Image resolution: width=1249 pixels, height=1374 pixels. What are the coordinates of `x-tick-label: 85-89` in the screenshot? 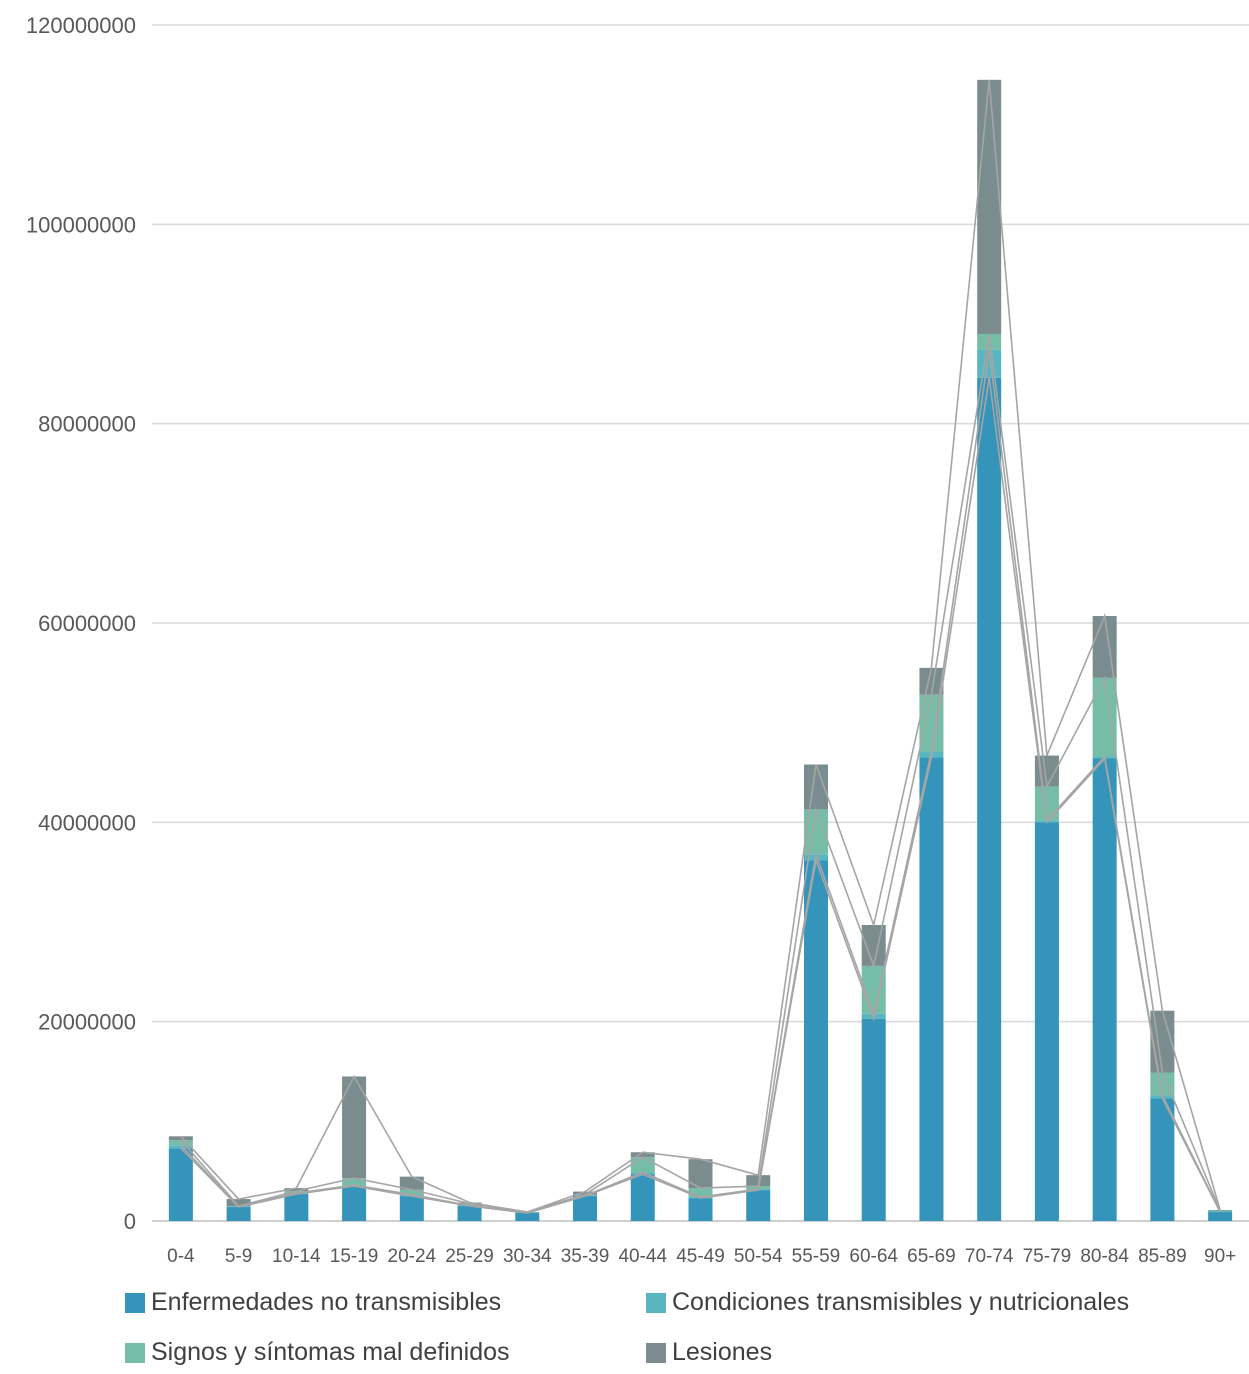 It's located at (1162, 1256).